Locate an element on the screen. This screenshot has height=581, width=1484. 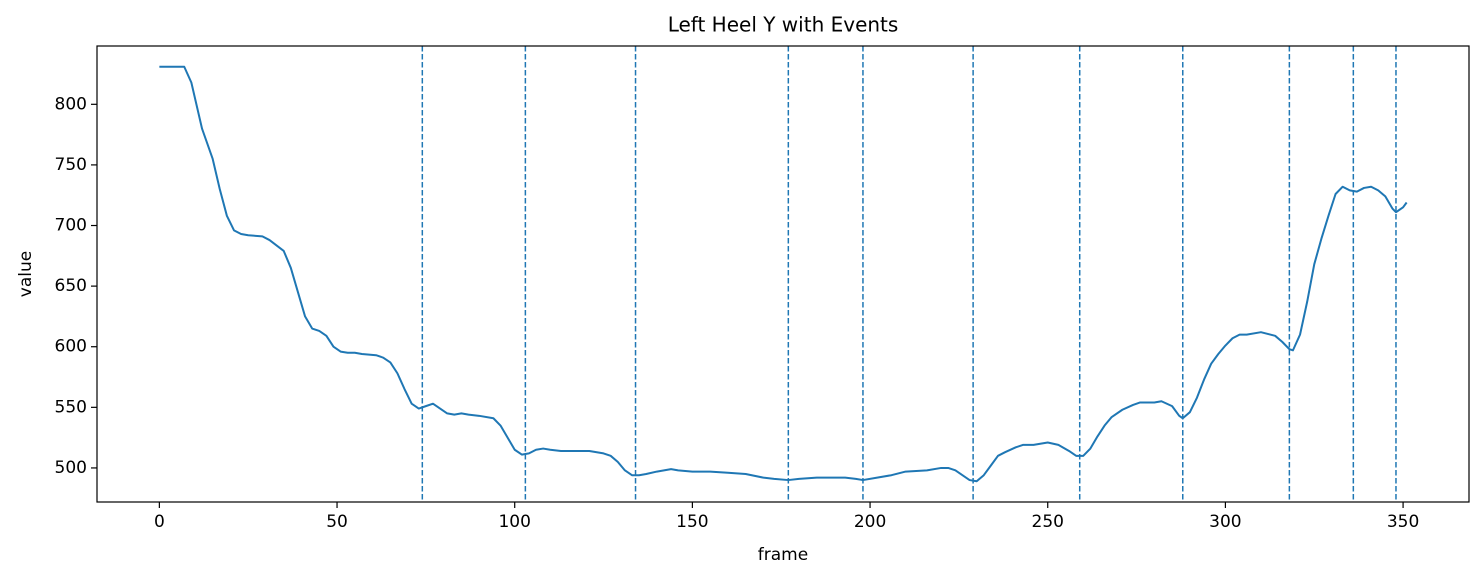
x-tick-label: 200 is located at coordinates (870, 522).